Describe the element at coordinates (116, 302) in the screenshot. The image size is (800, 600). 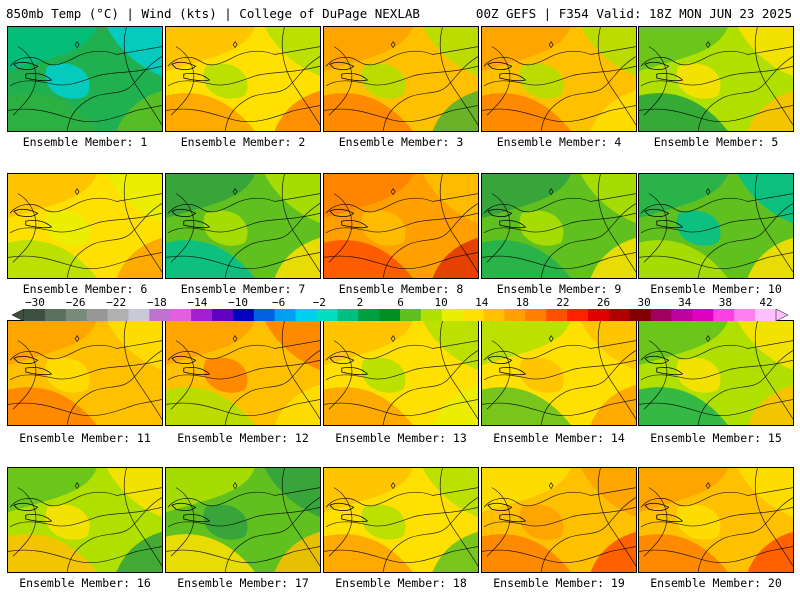
I see `colorbar-tick-label: −22` at that location.